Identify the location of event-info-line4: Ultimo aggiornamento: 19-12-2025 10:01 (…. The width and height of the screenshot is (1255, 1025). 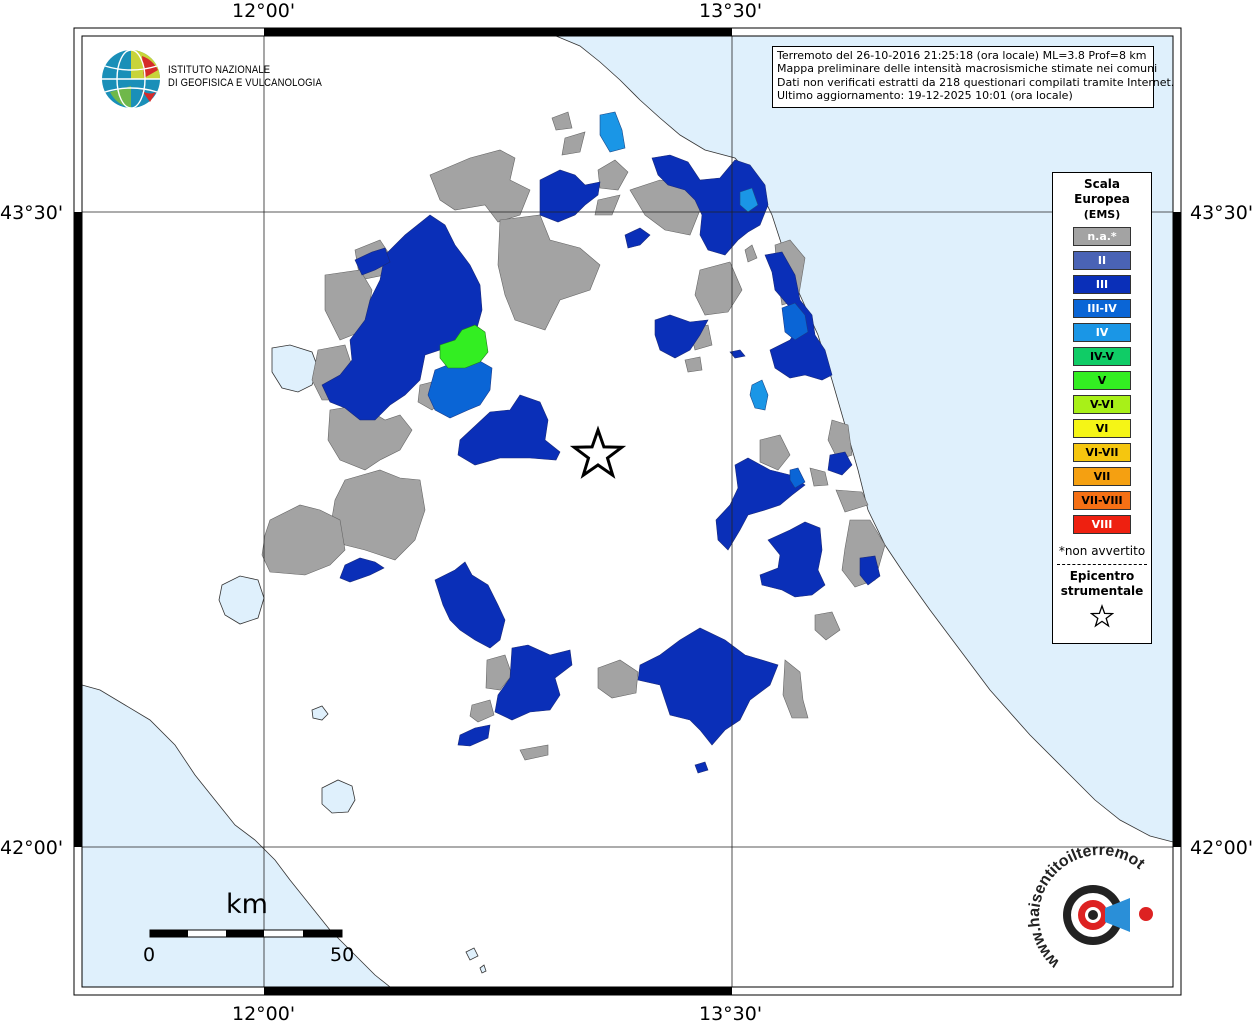
(925, 95).